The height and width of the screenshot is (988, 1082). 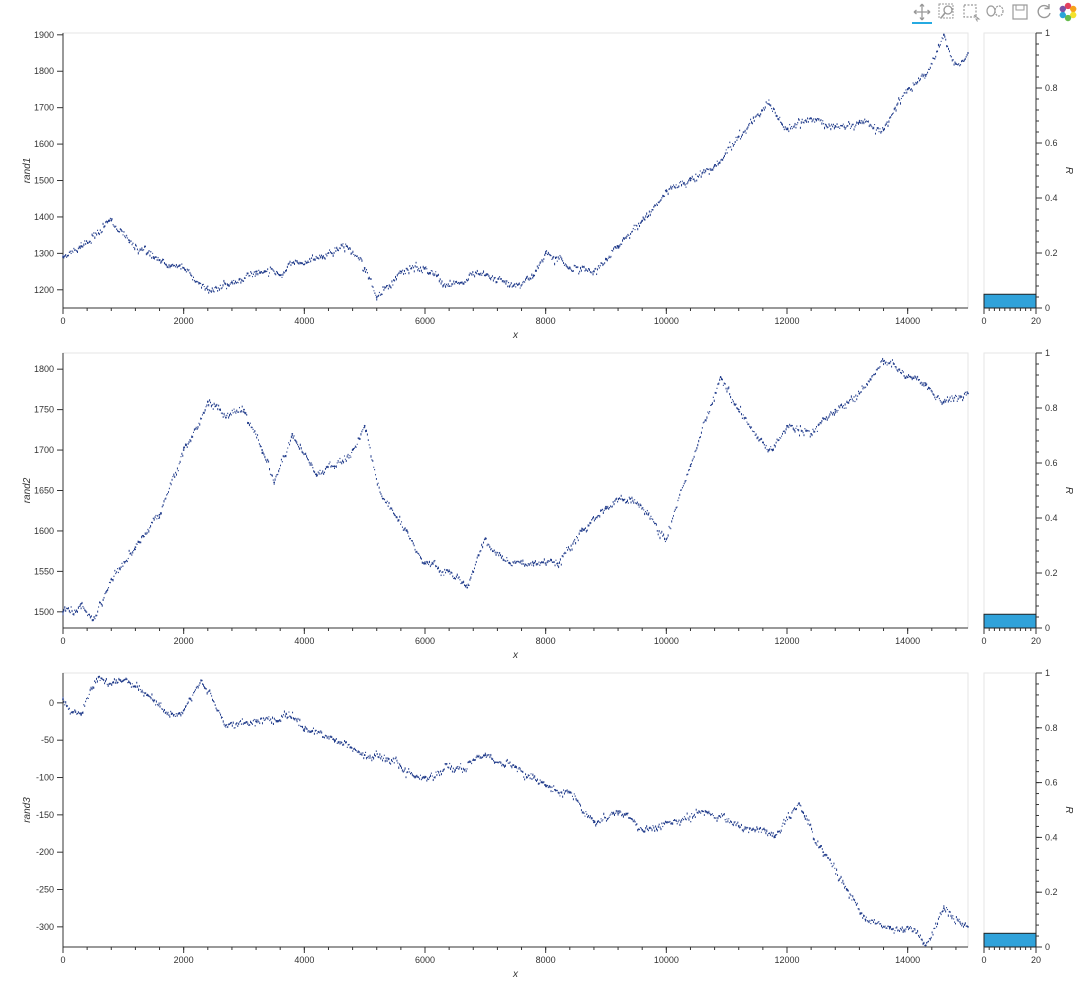 I want to click on x-tick-label: 8000, so click(x=546, y=321).